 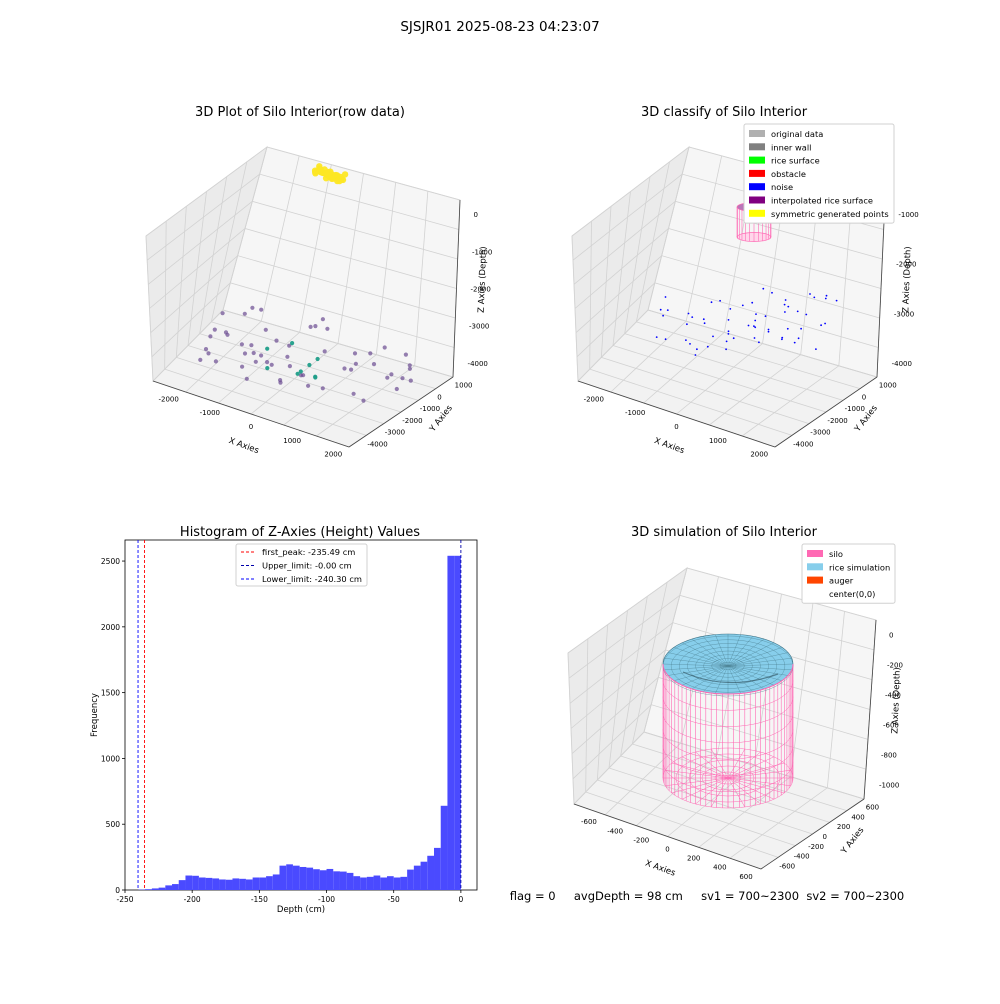 I want to click on y-tick-label: -400, so click(x=802, y=857).